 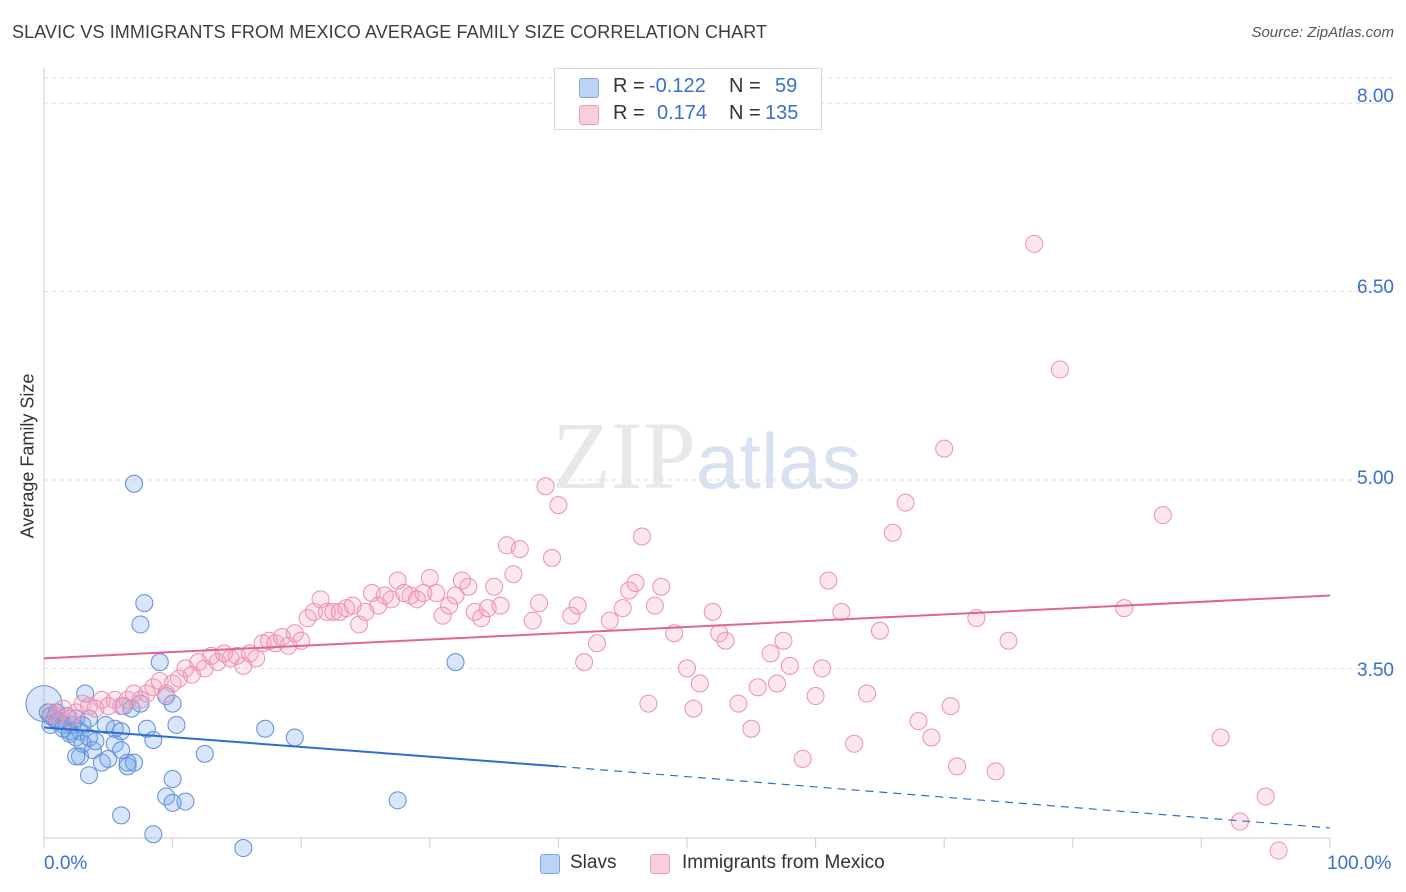 I want to click on y-tick-label-5-00: 5.00, so click(x=1375, y=478).